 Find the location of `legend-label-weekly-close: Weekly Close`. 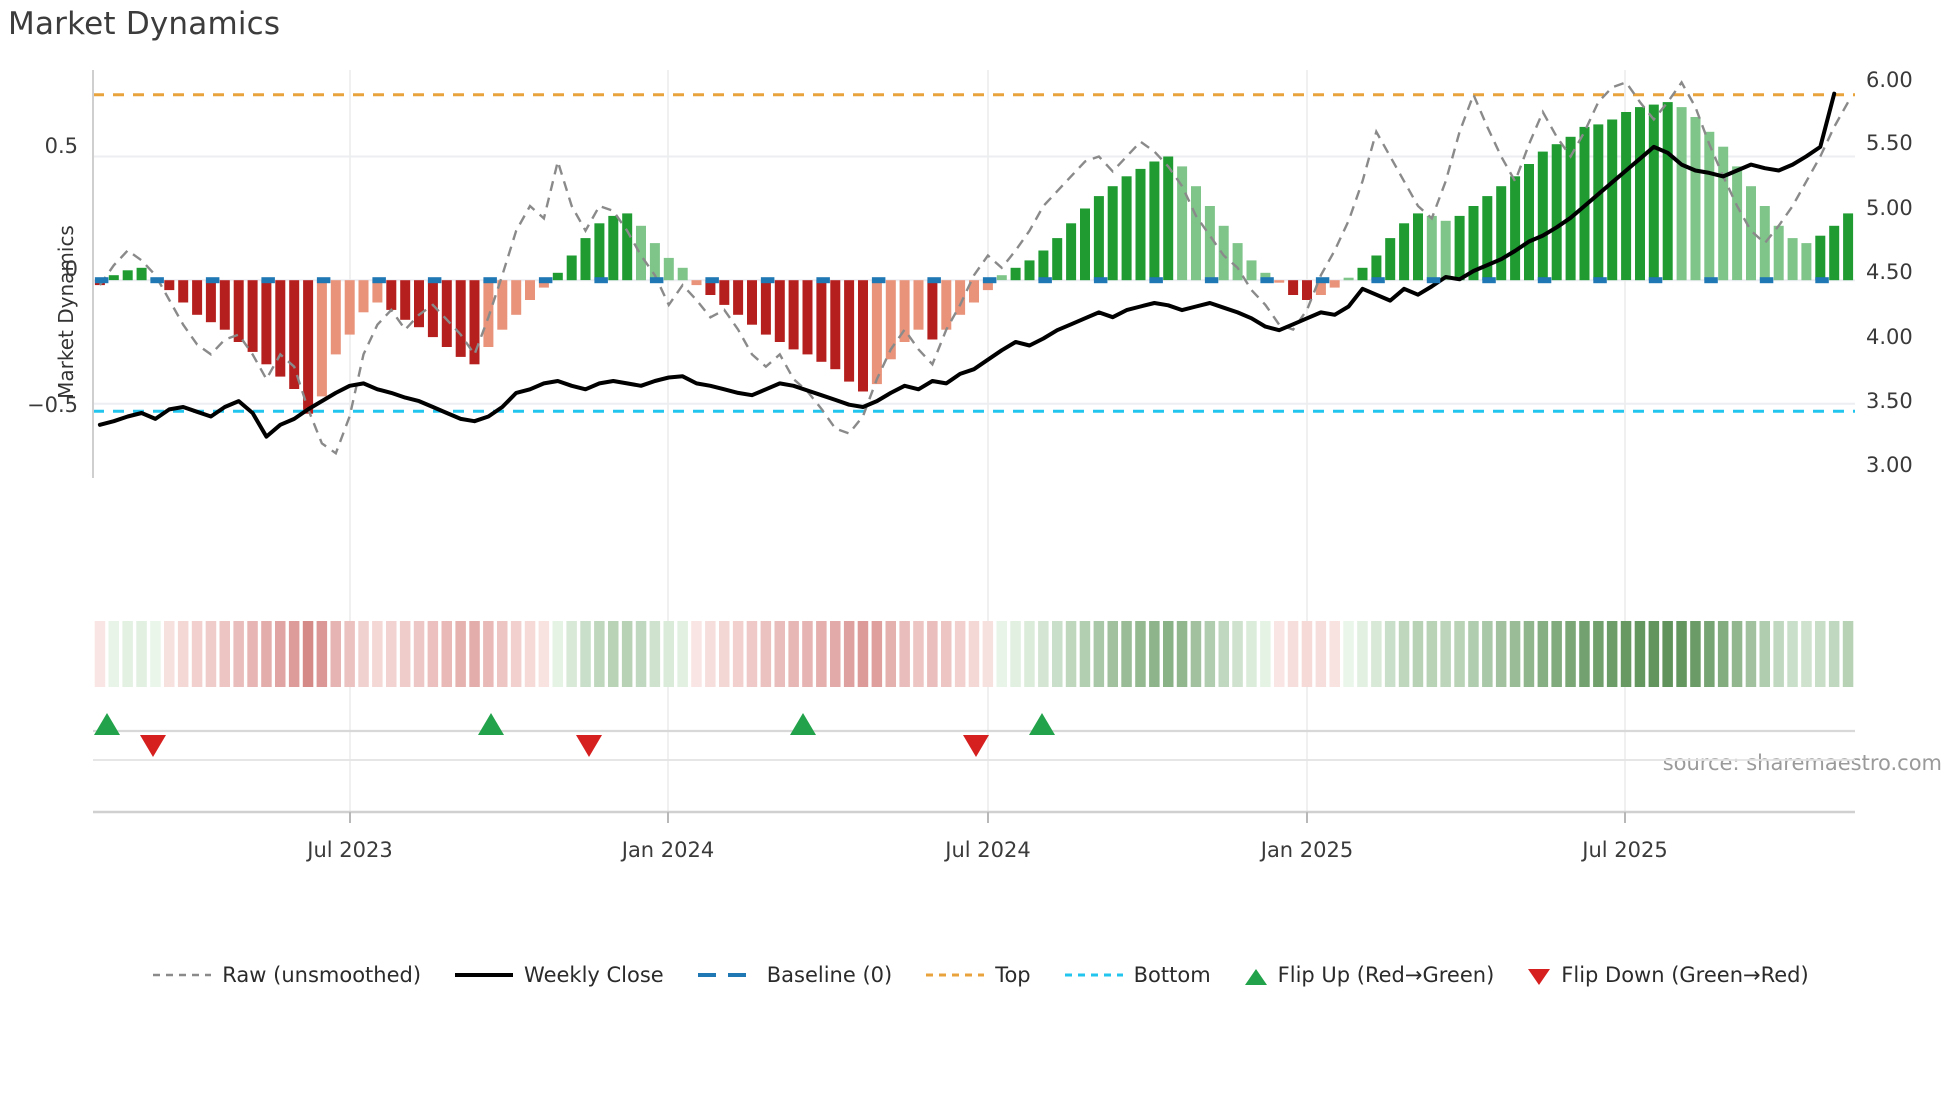

legend-label-weekly-close: Weekly Close is located at coordinates (594, 975).